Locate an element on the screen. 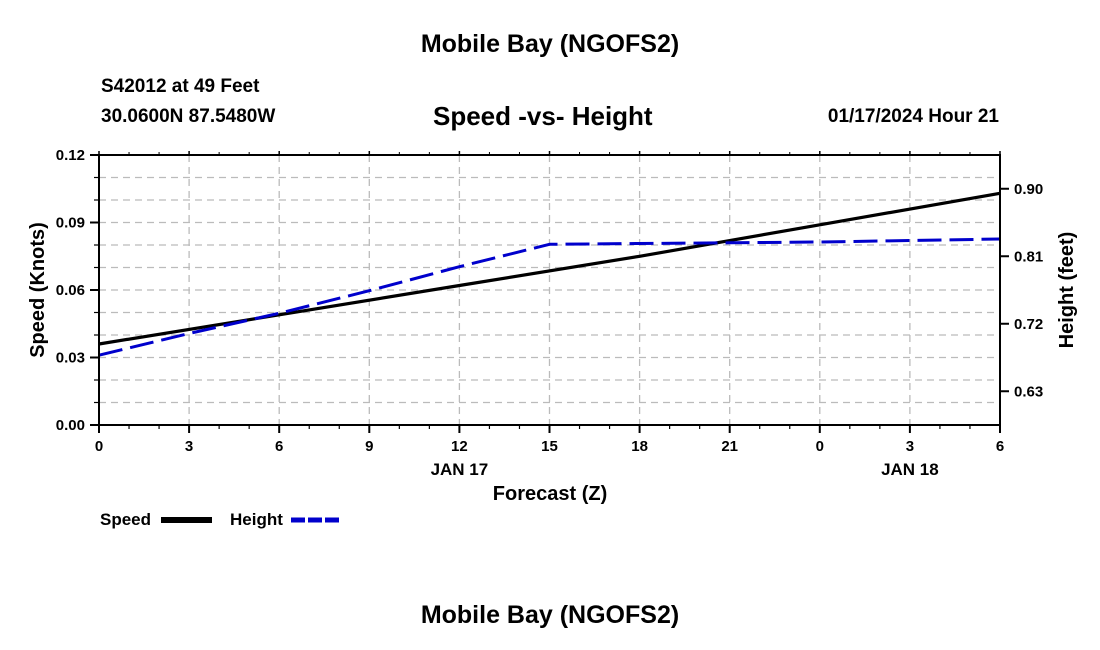 This screenshot has width=1100, height=650. legend: Speed Height is located at coordinates (221, 519).